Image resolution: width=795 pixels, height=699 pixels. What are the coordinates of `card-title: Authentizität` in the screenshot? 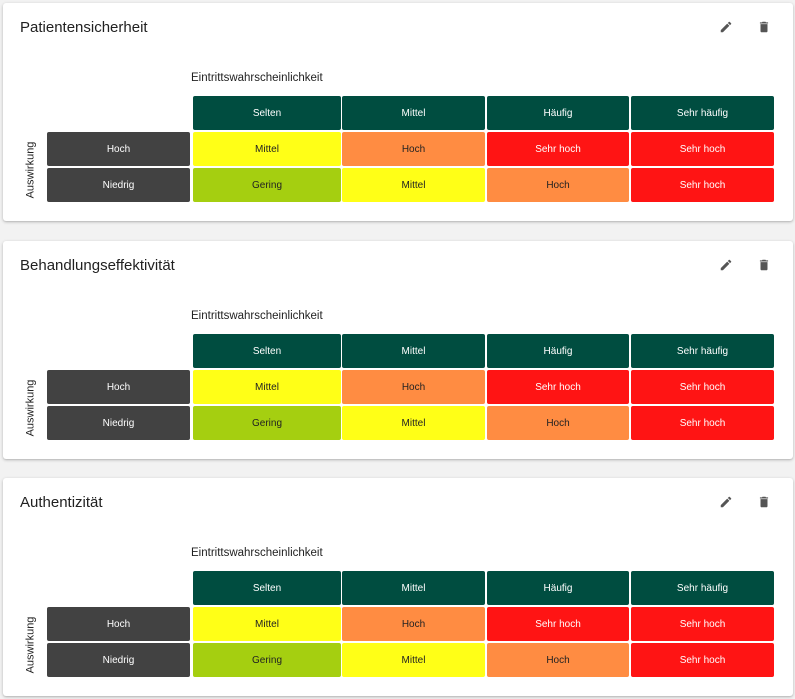 It's located at (61, 502).